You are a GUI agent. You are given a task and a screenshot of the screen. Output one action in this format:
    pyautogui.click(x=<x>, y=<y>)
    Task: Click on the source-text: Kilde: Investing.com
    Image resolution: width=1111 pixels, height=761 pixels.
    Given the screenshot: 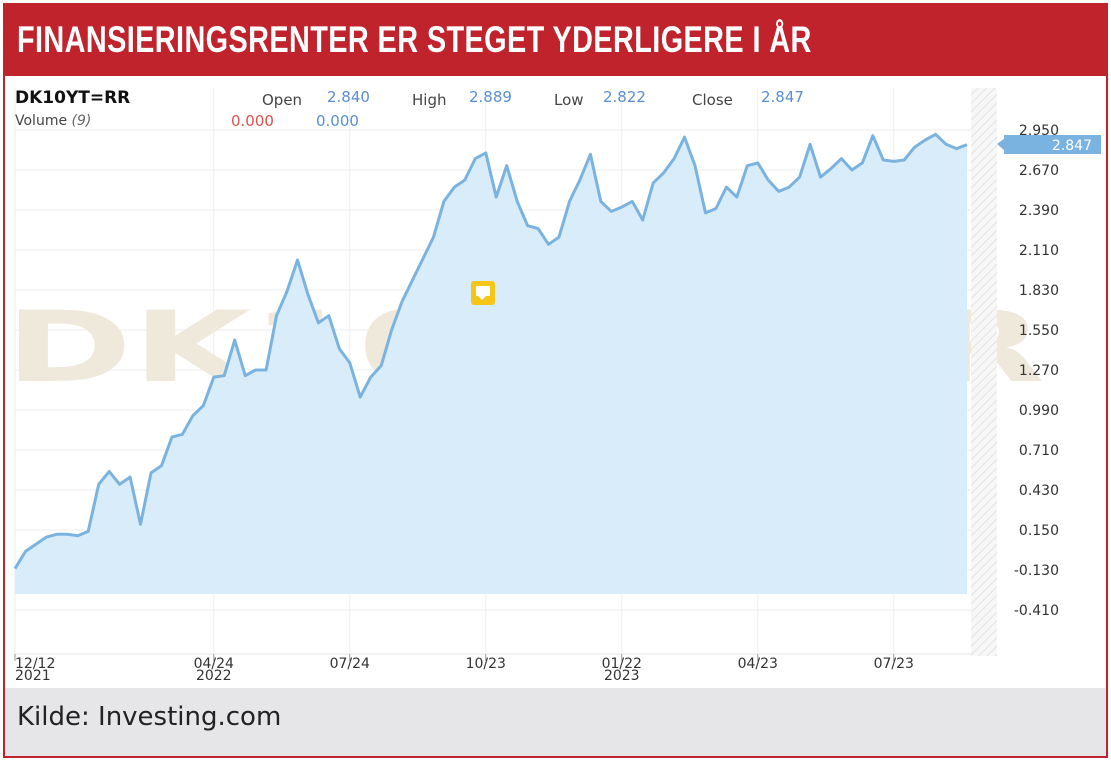 What is the action you would take?
    pyautogui.click(x=149, y=717)
    